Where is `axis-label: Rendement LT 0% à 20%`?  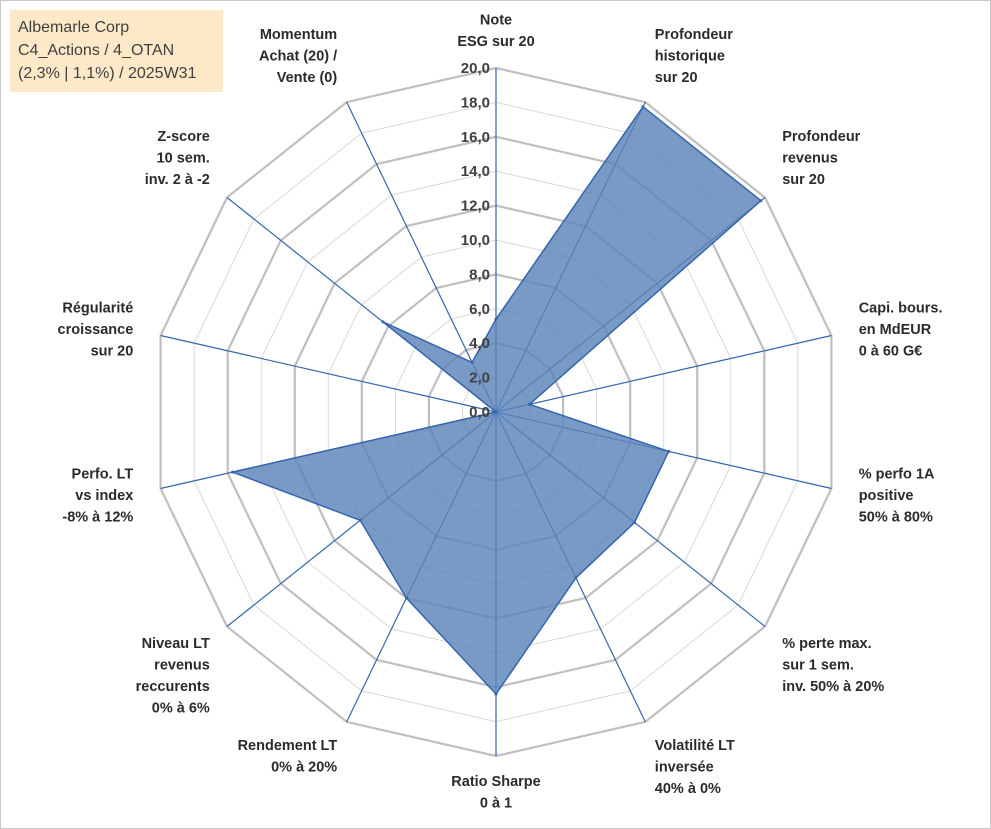 axis-label: Rendement LT 0% à 20% is located at coordinates (288, 757).